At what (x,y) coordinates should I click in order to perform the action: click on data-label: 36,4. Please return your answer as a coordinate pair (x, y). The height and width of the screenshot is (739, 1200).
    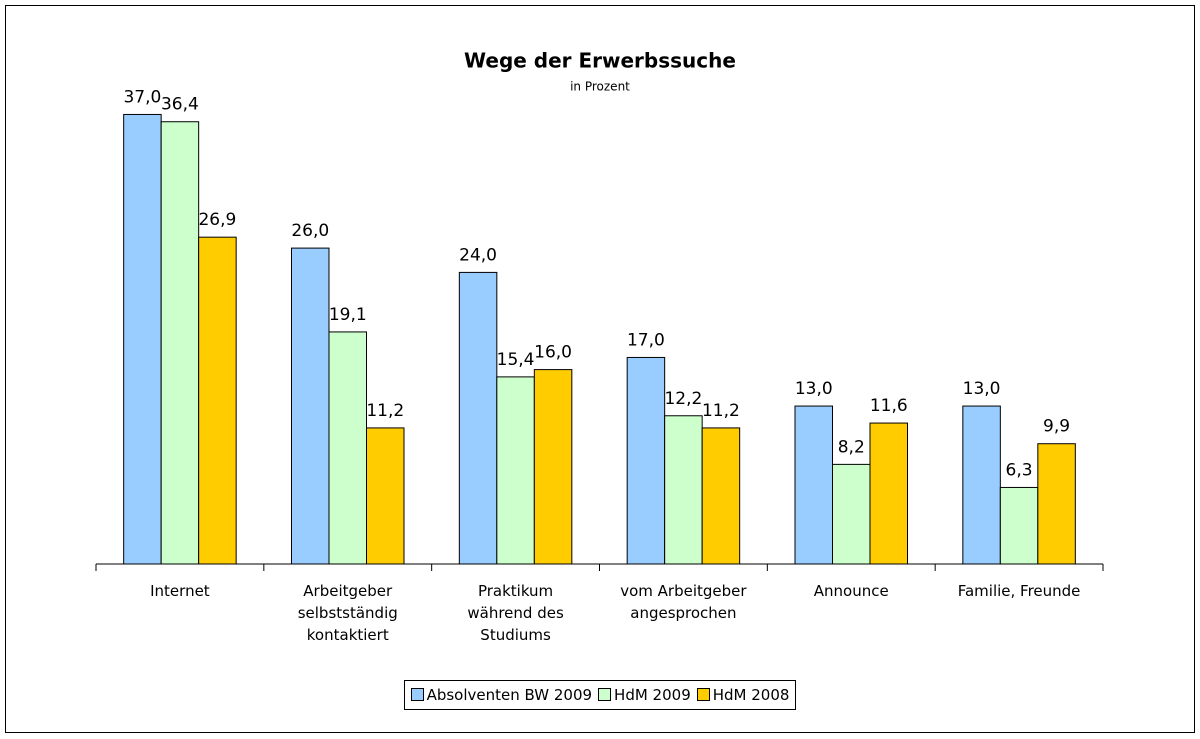
    Looking at the image, I should click on (180, 105).